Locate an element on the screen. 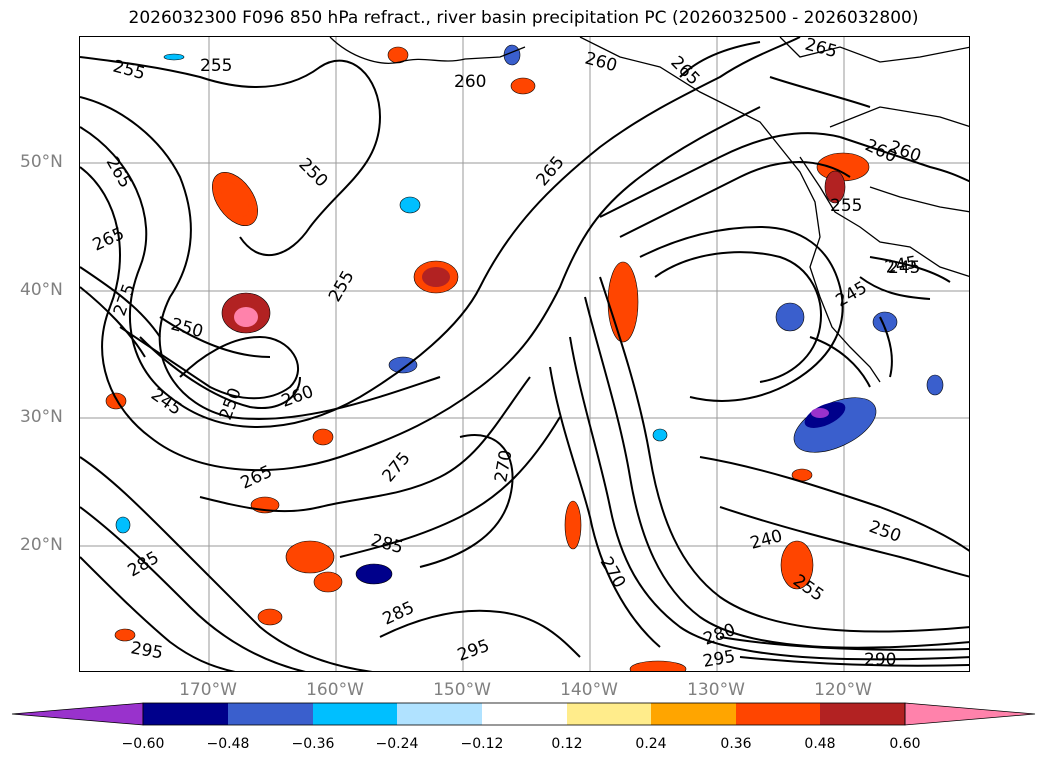 The height and width of the screenshot is (765, 1047). colorbar-tick: 0.48 is located at coordinates (820, 744).